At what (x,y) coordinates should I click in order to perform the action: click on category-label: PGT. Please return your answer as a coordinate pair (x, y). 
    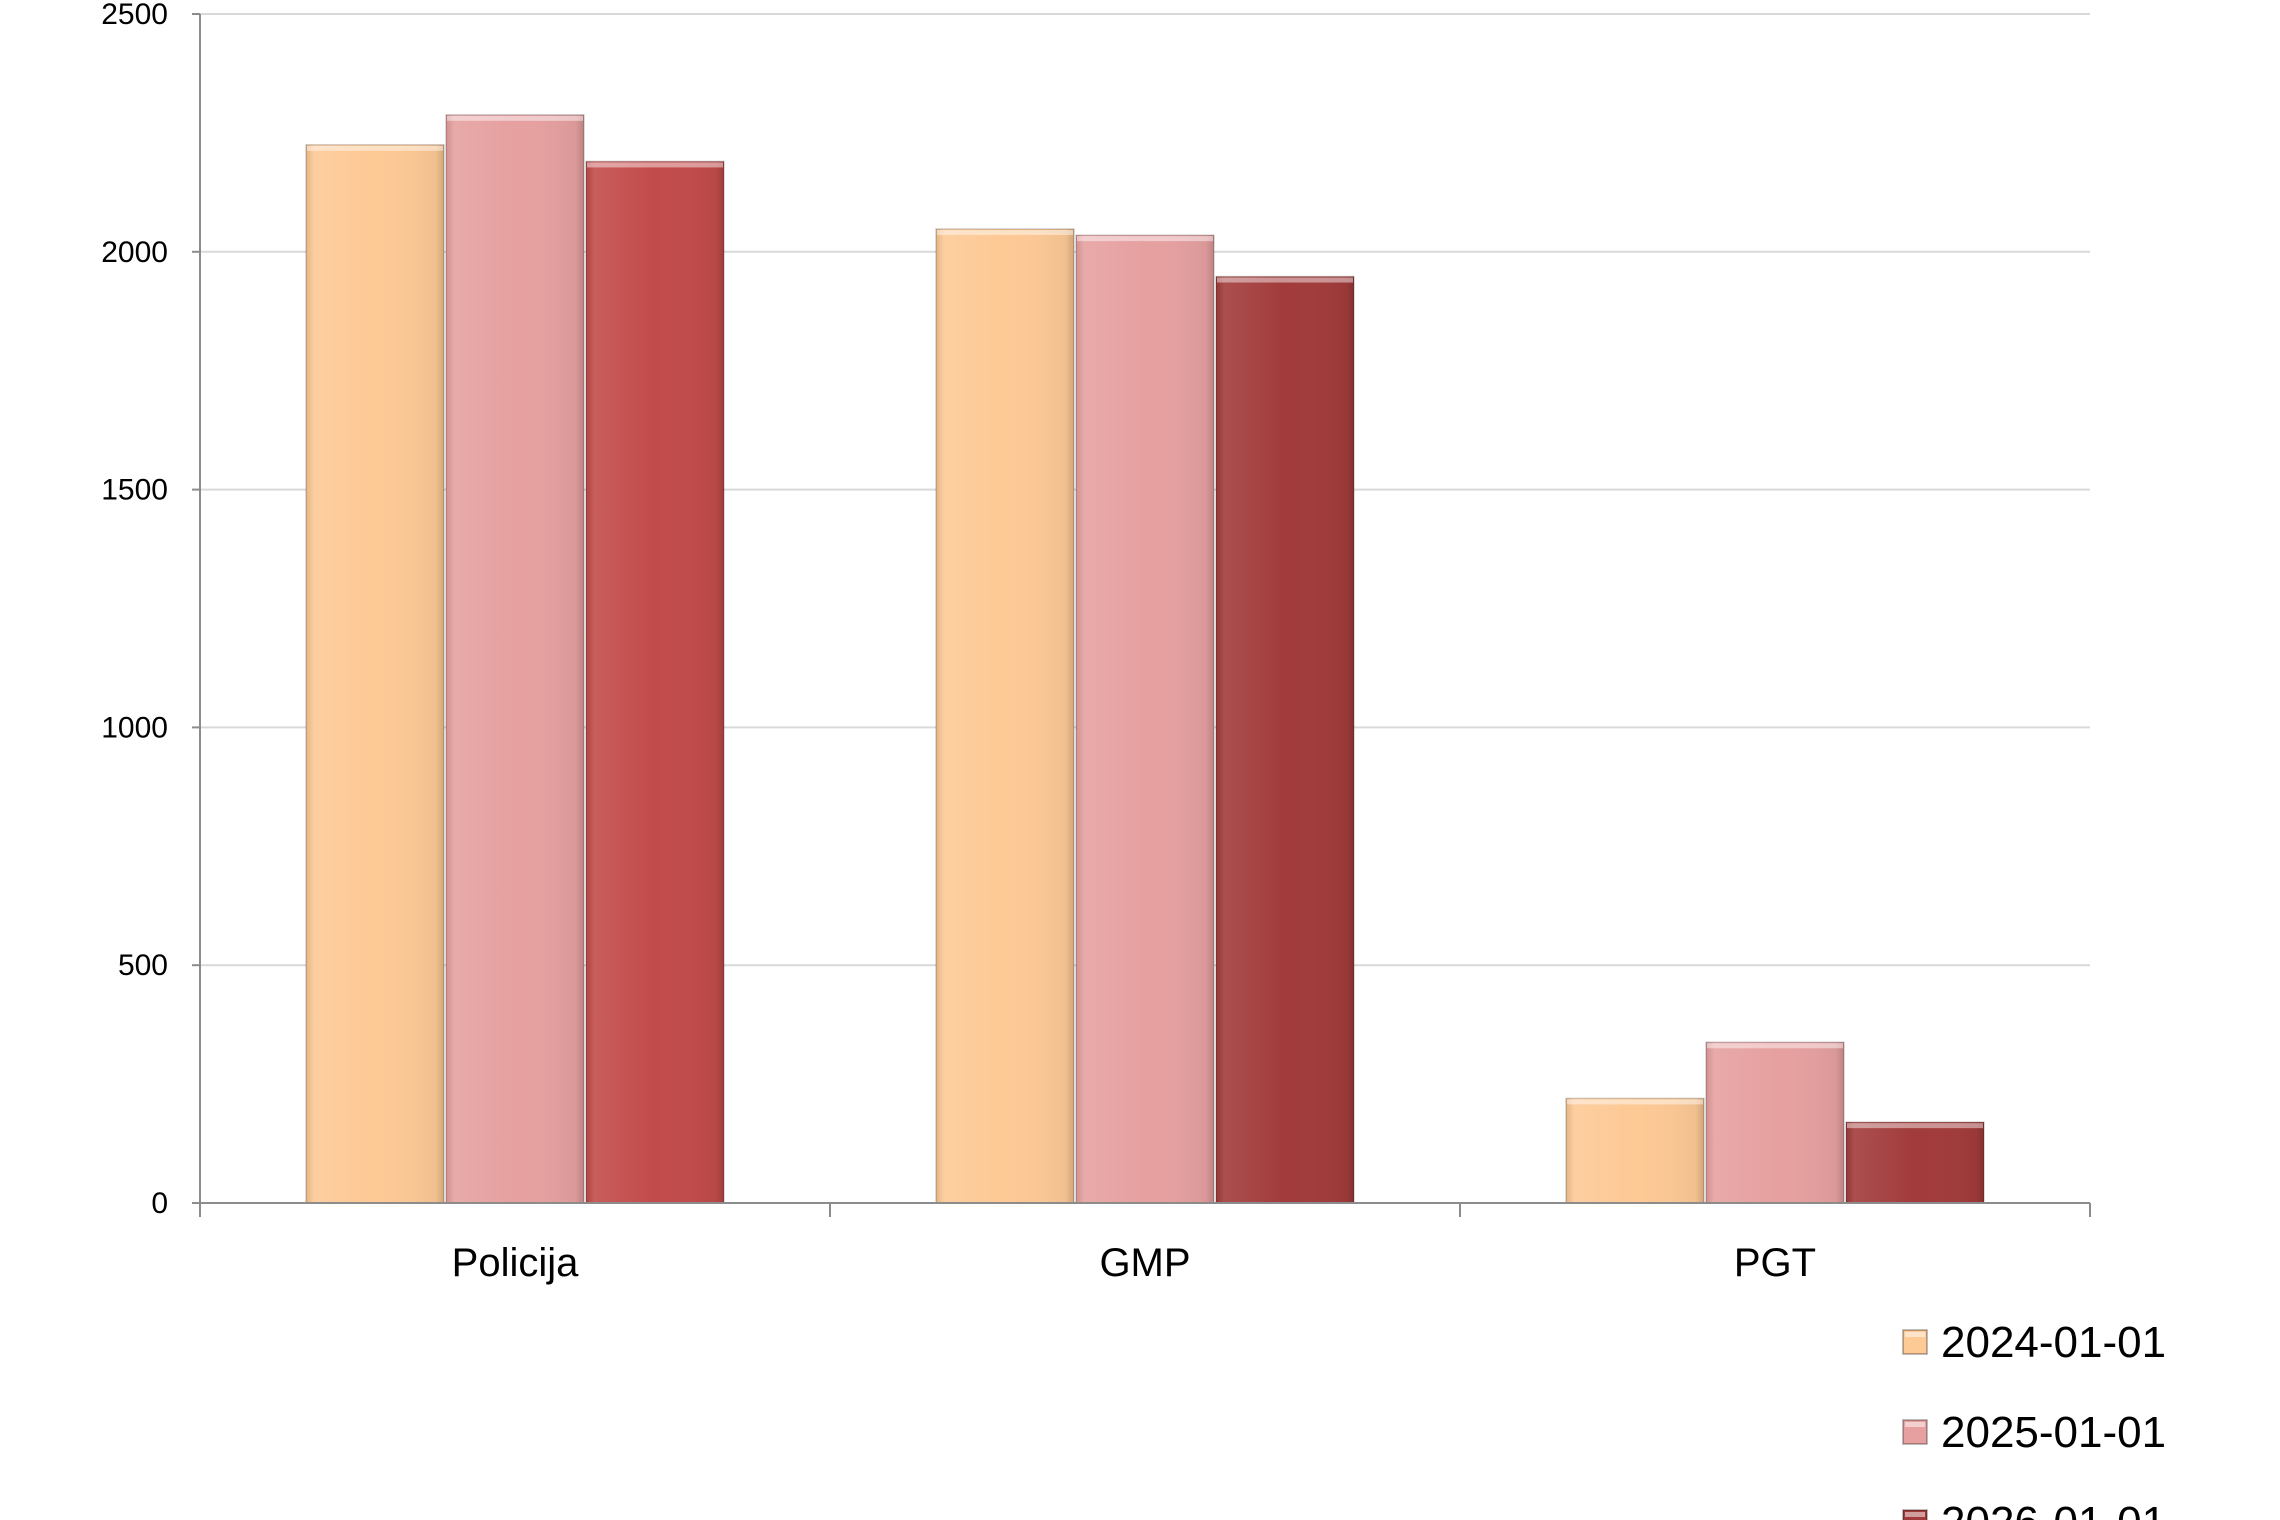
    Looking at the image, I should click on (1775, 1263).